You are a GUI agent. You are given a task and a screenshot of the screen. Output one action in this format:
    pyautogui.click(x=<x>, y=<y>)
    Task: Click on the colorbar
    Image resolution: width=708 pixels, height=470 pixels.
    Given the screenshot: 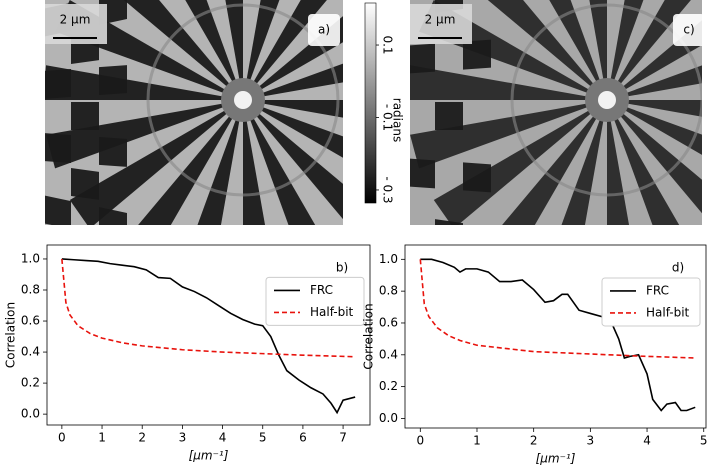 What is the action you would take?
    pyautogui.click(x=370, y=103)
    